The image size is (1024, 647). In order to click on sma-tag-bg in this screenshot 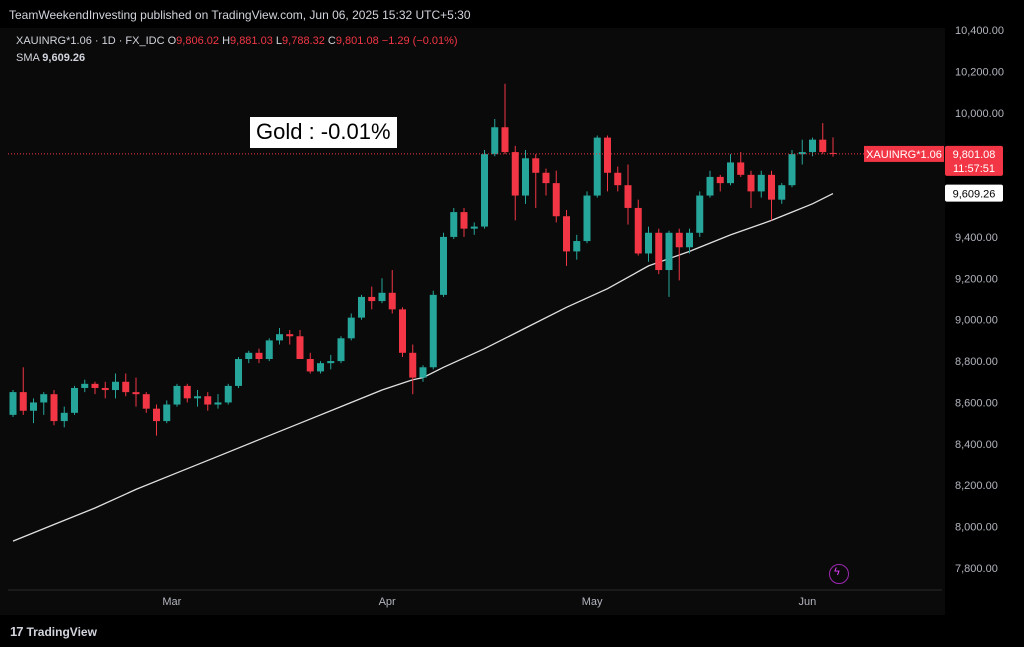, I will do `click(974, 193)`.